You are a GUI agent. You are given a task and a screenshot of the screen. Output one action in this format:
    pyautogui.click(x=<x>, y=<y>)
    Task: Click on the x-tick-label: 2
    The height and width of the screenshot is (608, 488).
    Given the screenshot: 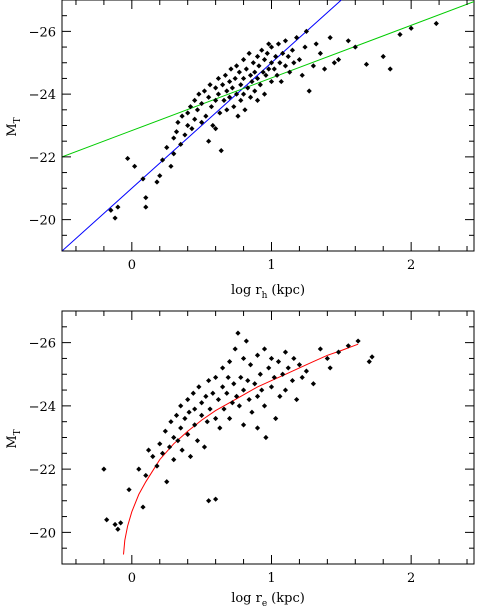 What is the action you would take?
    pyautogui.click(x=411, y=265)
    